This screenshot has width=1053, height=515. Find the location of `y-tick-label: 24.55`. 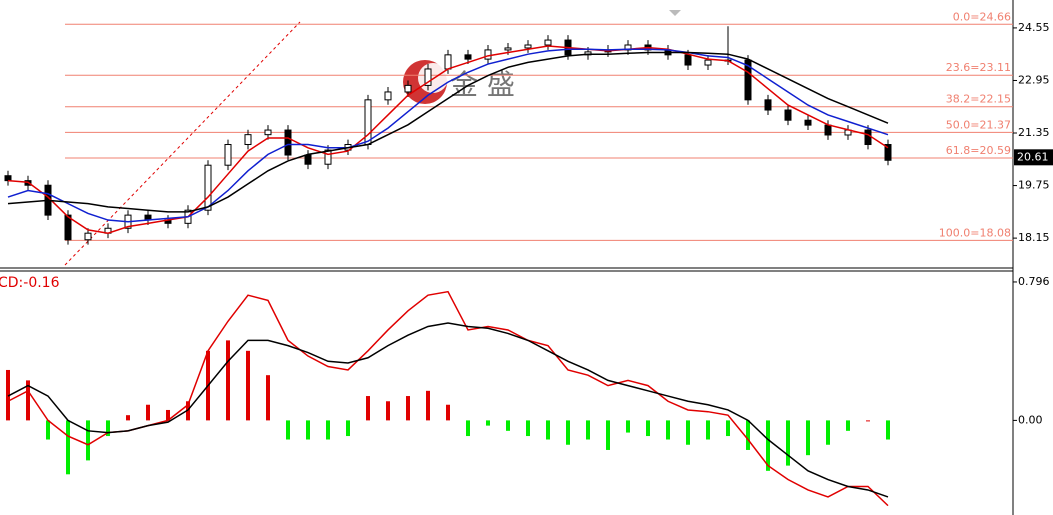

y-tick-label: 24.55 is located at coordinates (1034, 27).